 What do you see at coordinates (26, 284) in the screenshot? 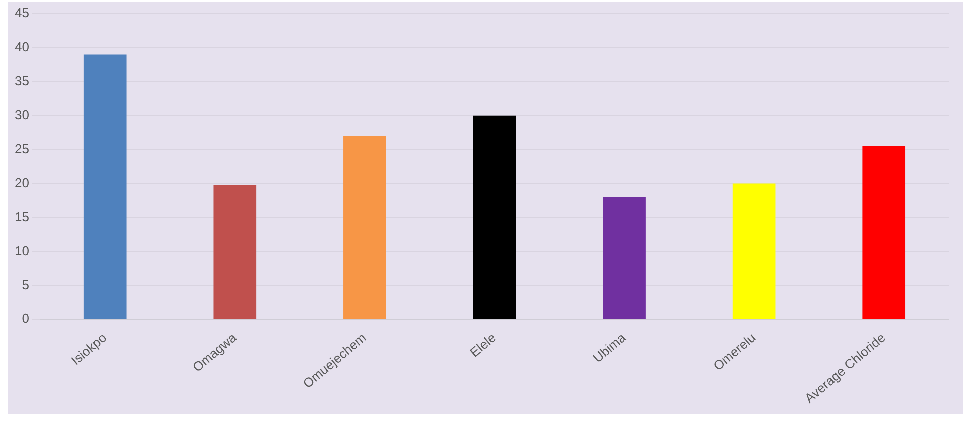
I see `y-tick-label: 5` at bounding box center [26, 284].